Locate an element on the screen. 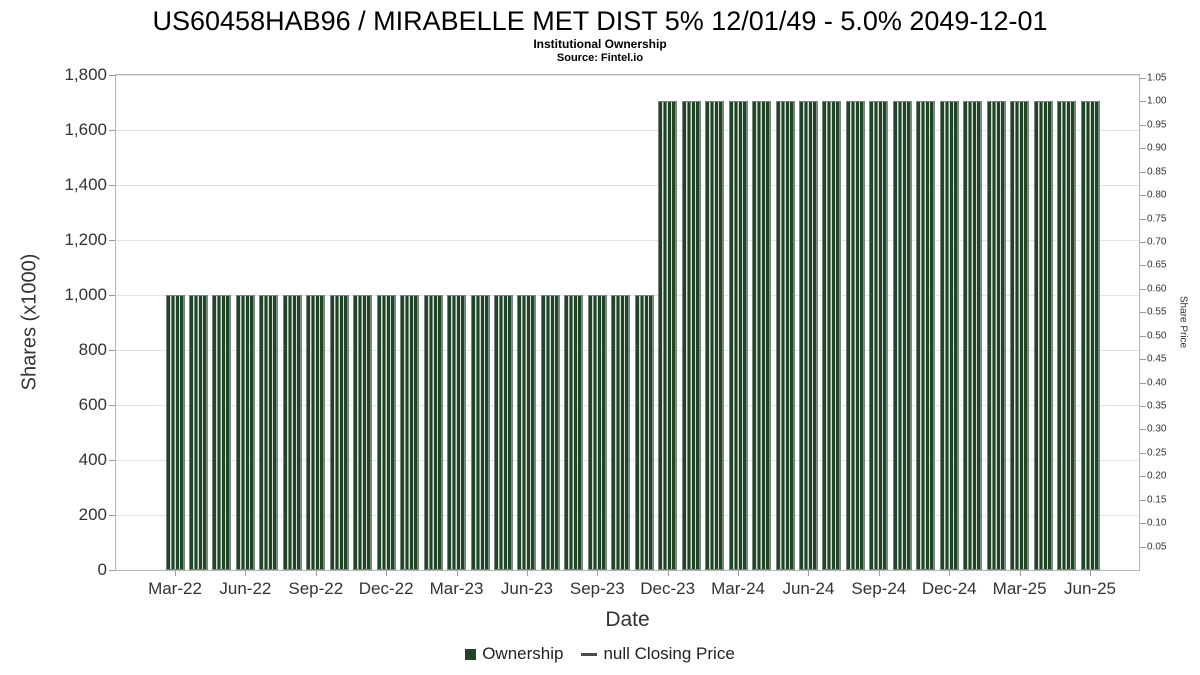 The image size is (1200, 675). right-axis-tick-label: 1.05 is located at coordinates (1157, 78).